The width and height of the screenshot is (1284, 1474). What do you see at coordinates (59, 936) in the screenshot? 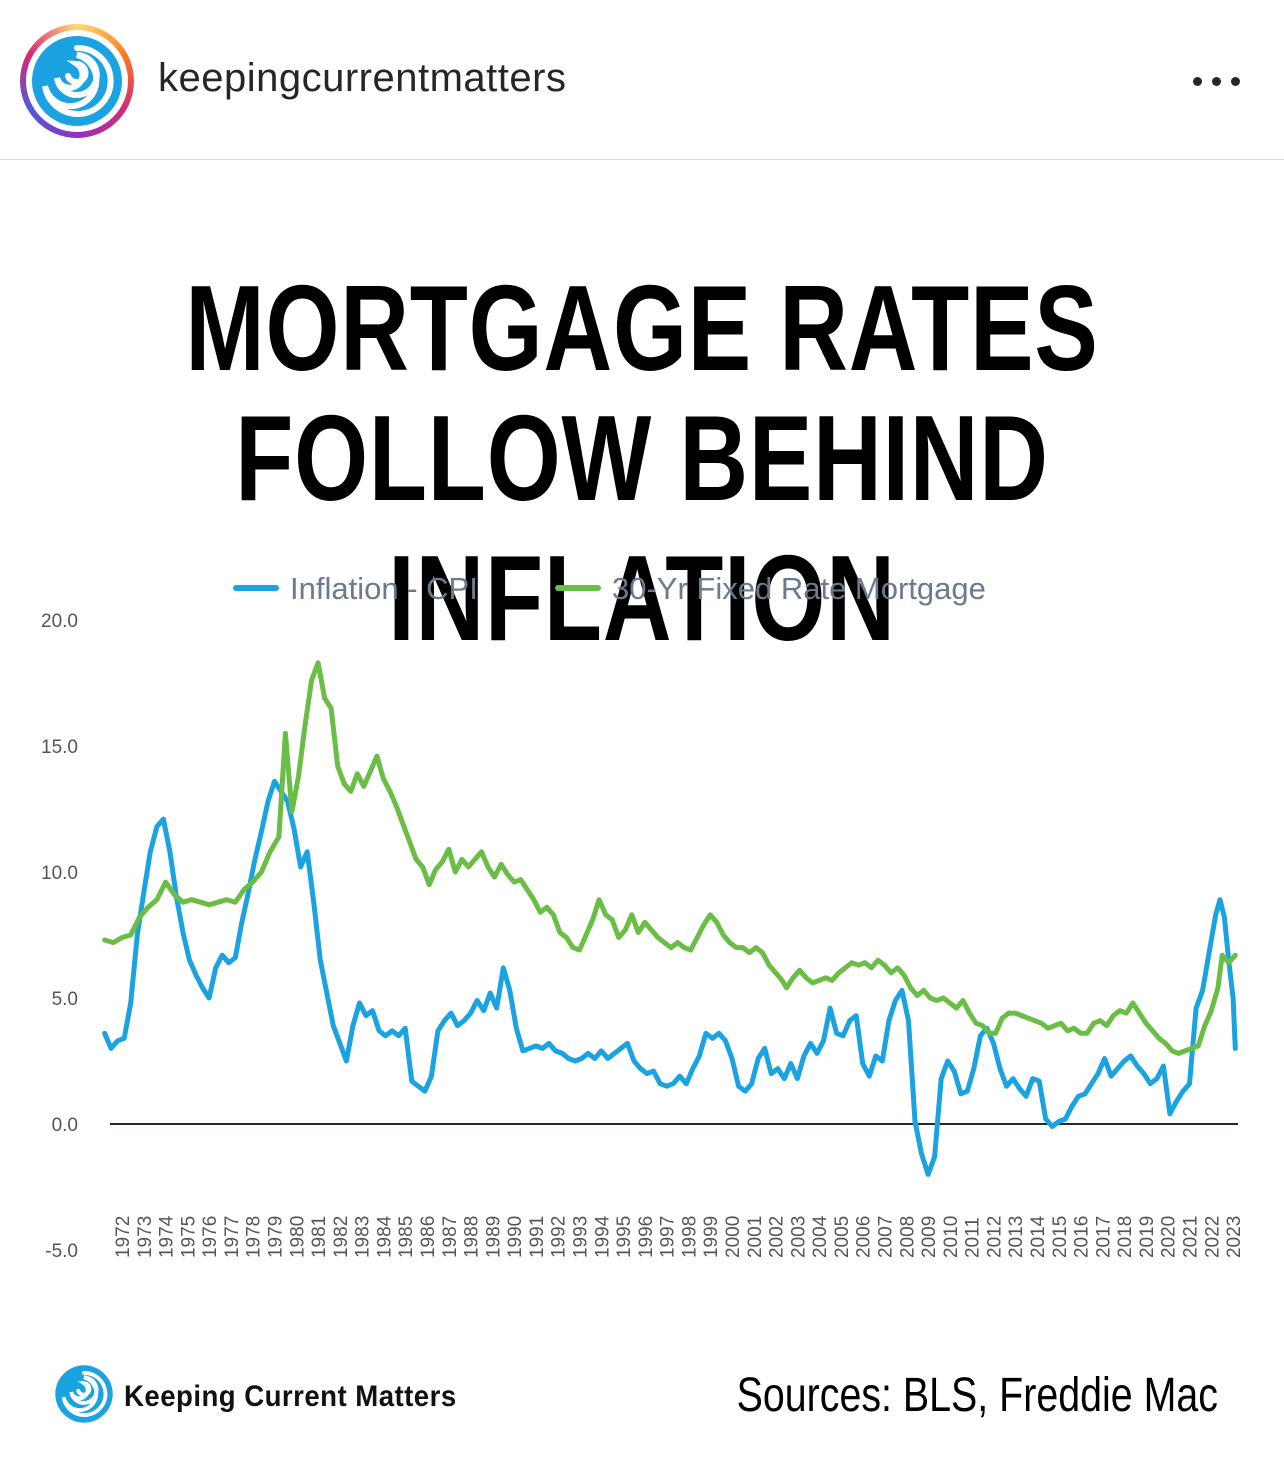
I see `y-axis: 20.0 15.0 10.0 5.0 0.0 -5.0` at bounding box center [59, 936].